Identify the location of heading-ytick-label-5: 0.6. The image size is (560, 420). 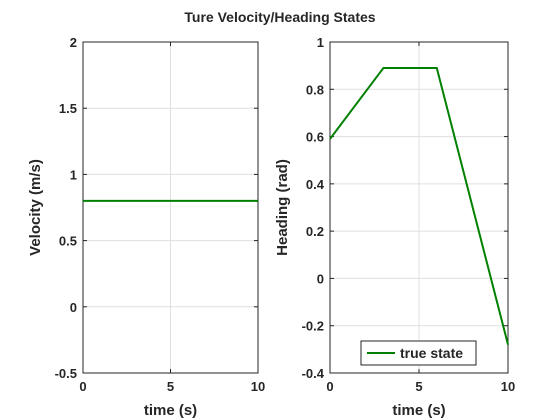
(315, 137).